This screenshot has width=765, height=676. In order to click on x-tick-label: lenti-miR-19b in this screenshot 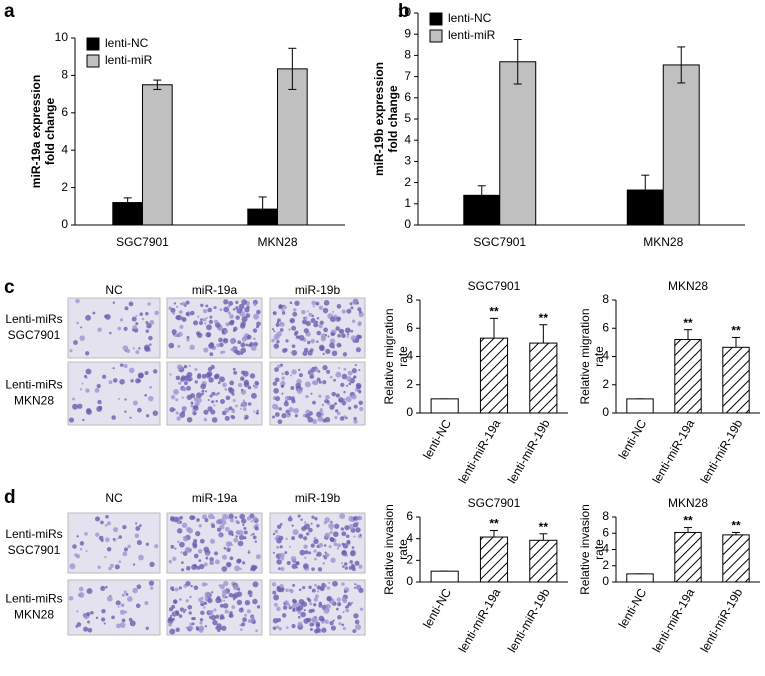, I will do `click(722, 620)`.